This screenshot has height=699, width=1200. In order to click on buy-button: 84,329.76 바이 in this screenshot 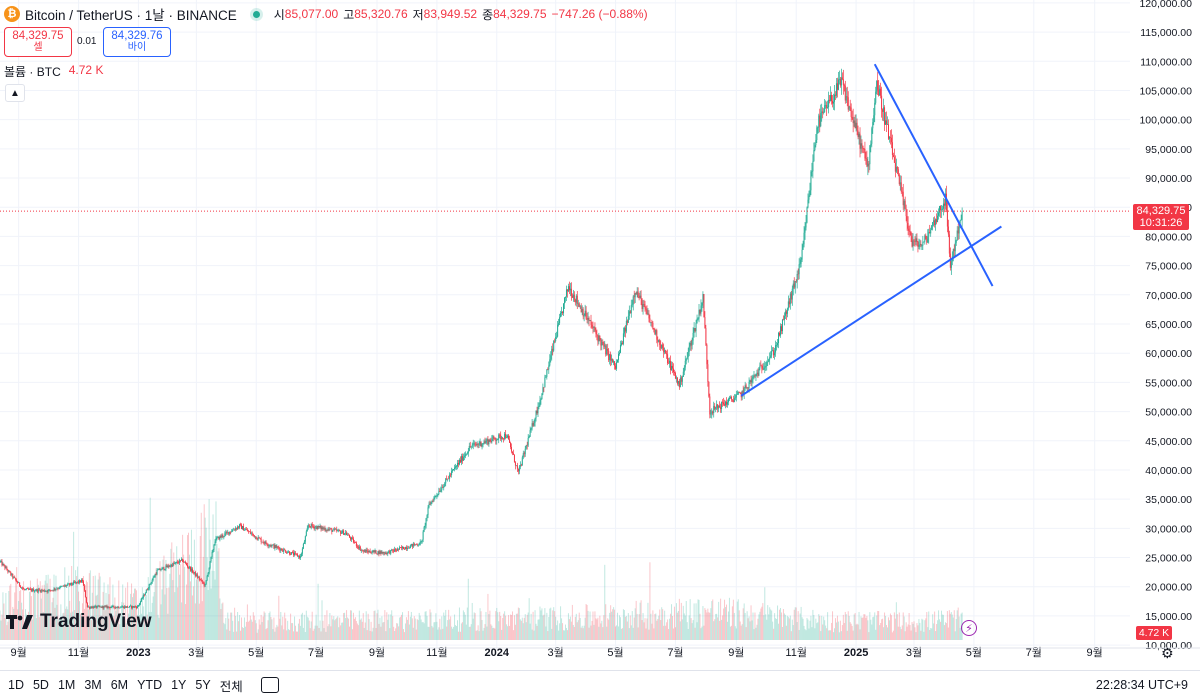, I will do `click(137, 42)`.